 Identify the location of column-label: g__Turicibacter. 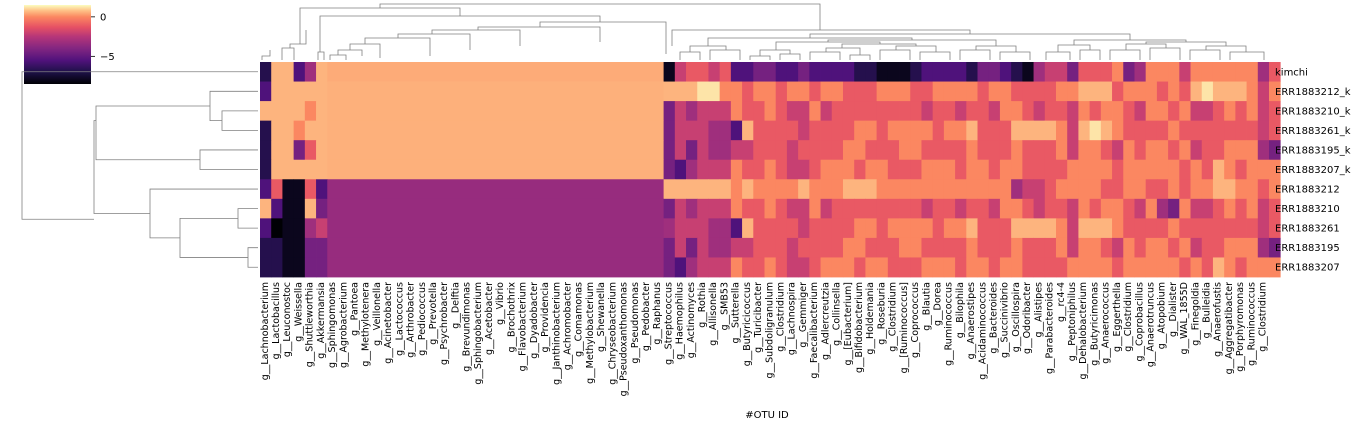
(758, 317).